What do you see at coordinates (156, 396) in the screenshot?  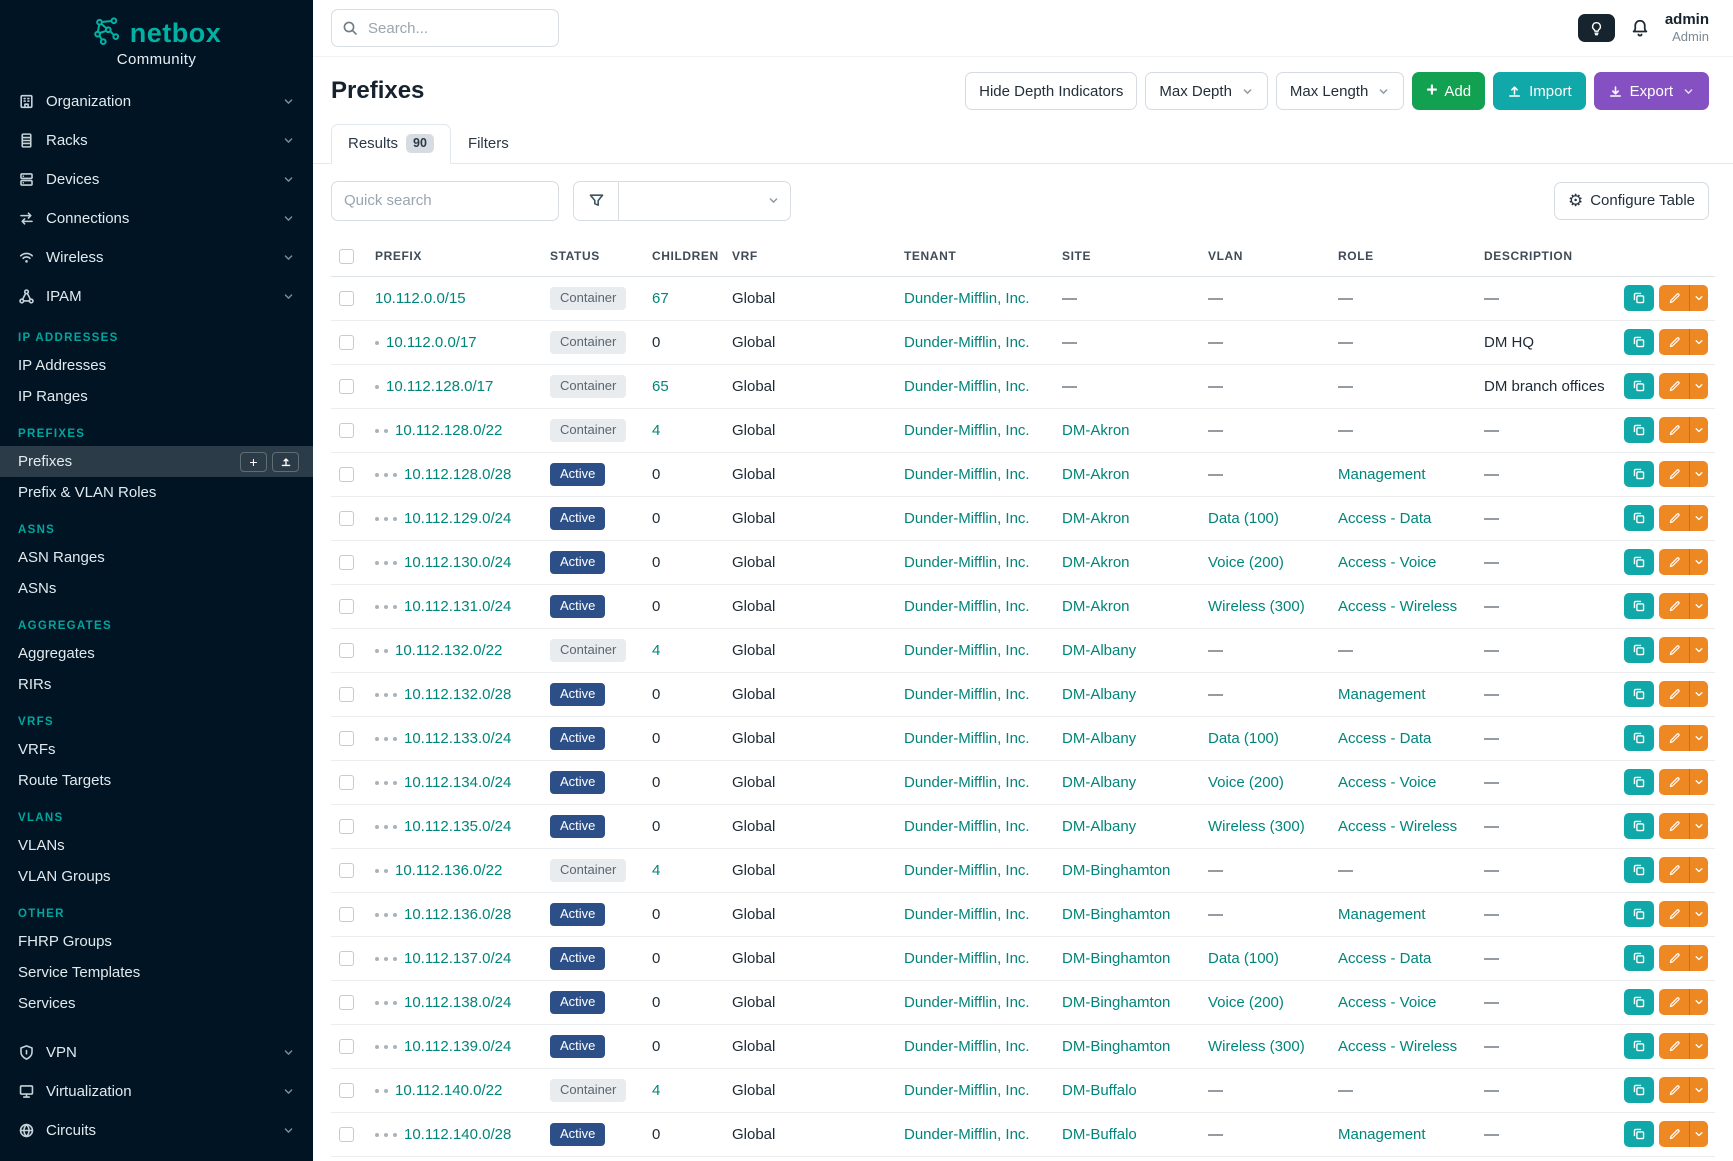 I see `sidebar-item-ip-ranges: IP Ranges +` at bounding box center [156, 396].